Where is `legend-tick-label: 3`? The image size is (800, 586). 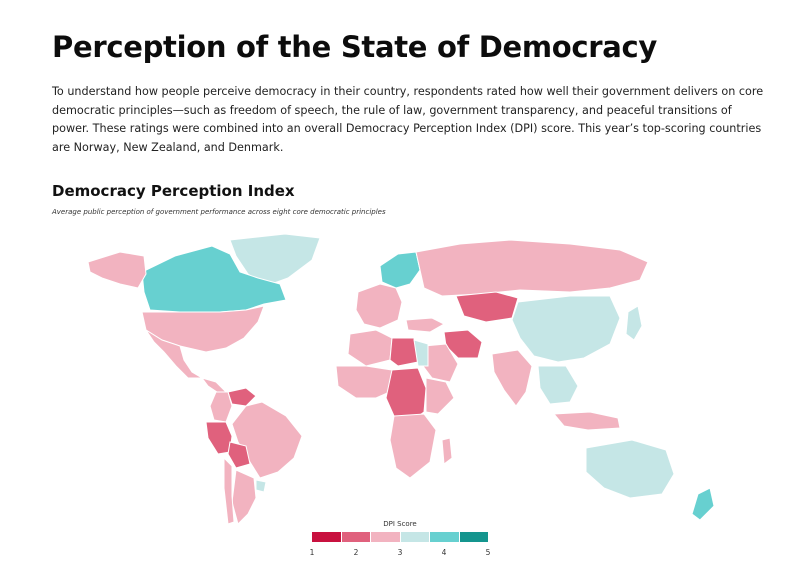
legend-tick-label: 3 is located at coordinates (400, 552).